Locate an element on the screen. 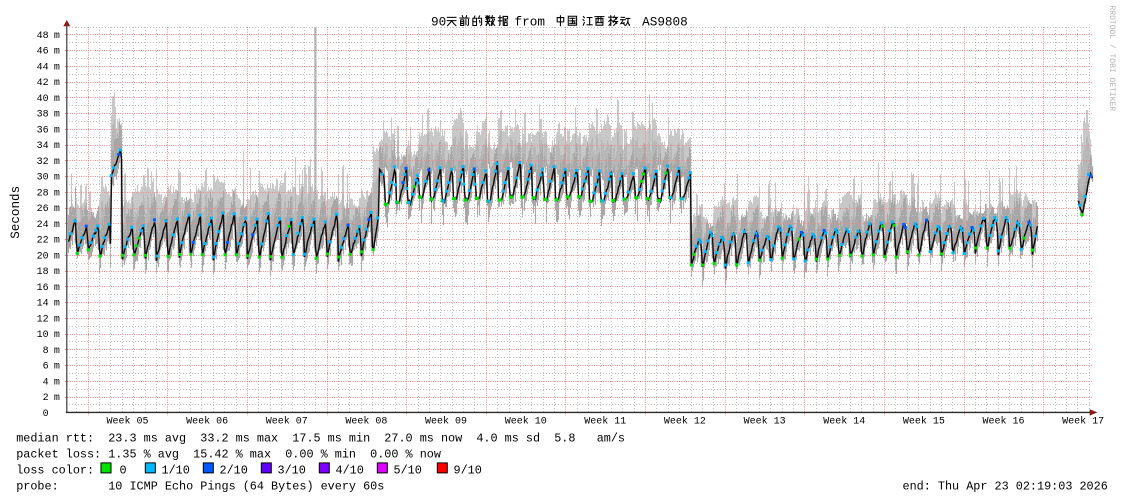 The image size is (1121, 499). svg-text: Week 09 is located at coordinates (446, 422).